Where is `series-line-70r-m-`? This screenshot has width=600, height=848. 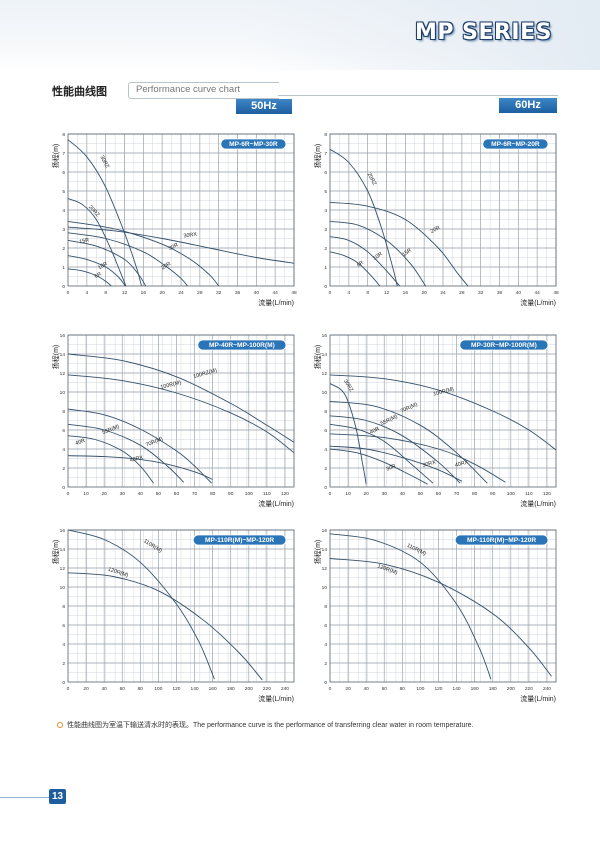
series-line-70r-m- is located at coordinates (139, 446).